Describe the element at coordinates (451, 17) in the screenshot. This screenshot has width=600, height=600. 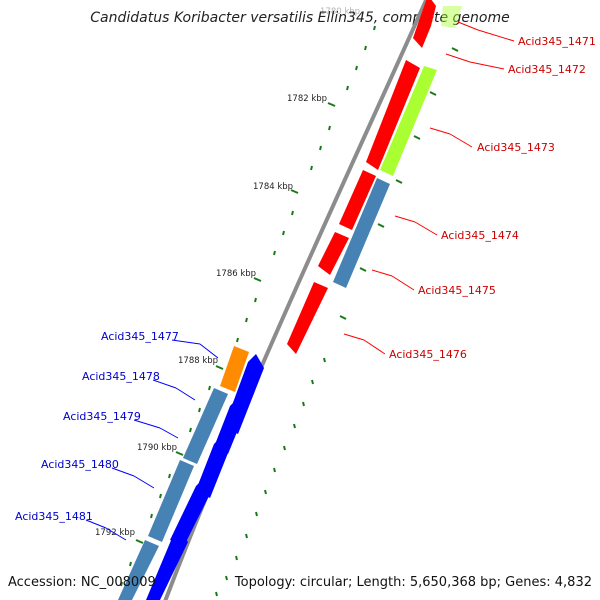
I see `gene-arrow-acid345-1471-green` at that location.